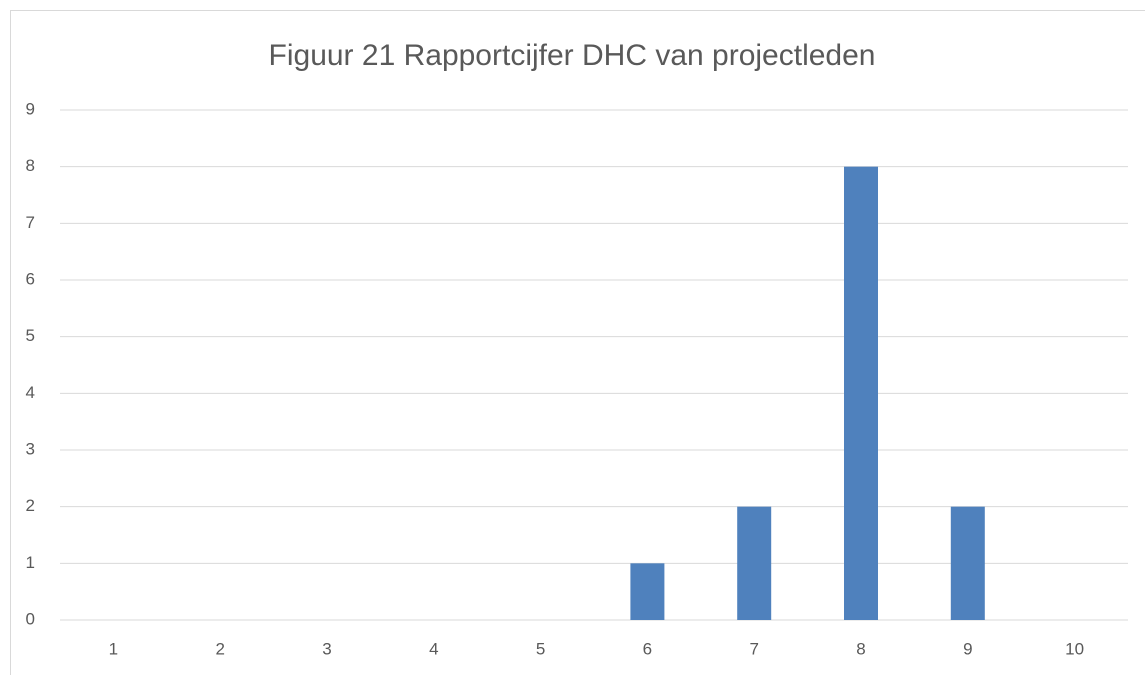 Image resolution: width=1145 pixels, height=675 pixels. What do you see at coordinates (540, 648) in the screenshot?
I see `x-tick-label: 5` at bounding box center [540, 648].